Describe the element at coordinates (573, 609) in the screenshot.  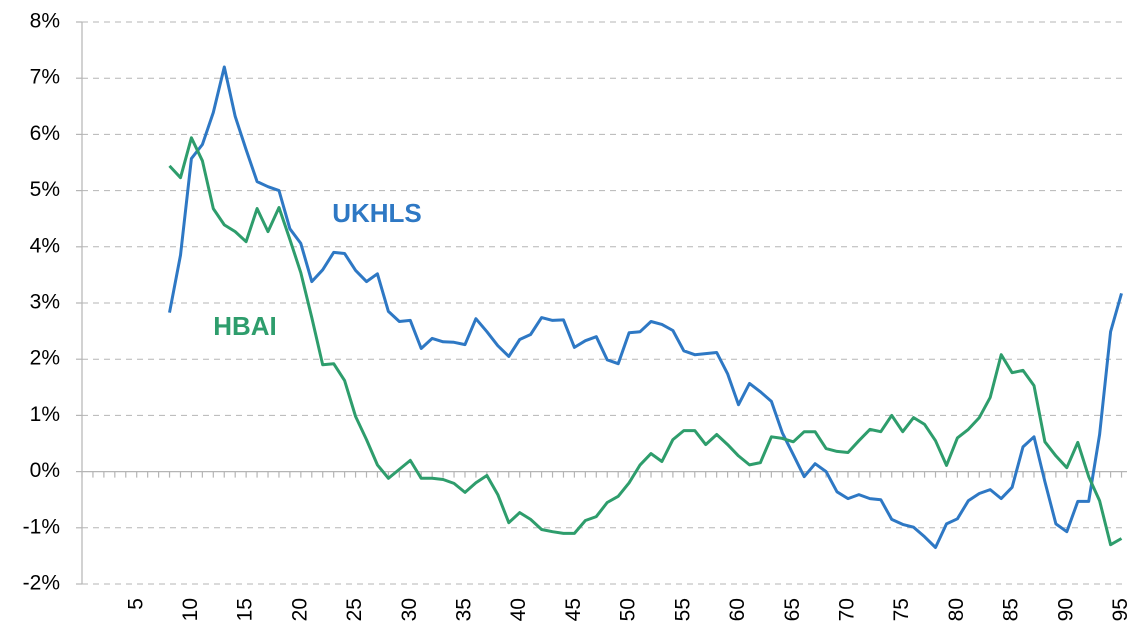
I see `x-tick-label: 45` at that location.